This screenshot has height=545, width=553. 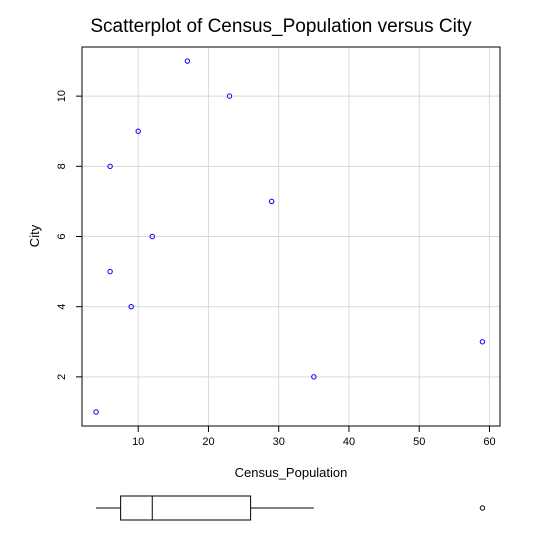 I want to click on x-axis: 10 20 30 40 50 60, so click(x=314, y=437).